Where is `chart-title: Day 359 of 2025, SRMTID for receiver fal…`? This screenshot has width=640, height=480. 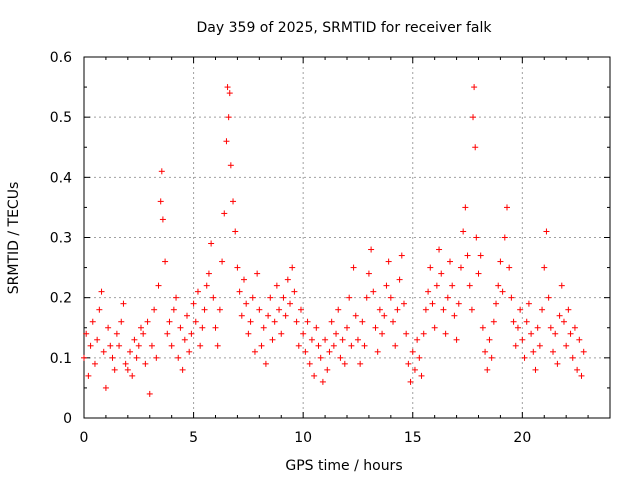
chart-title: Day 359 of 2025, SRMTID for receiver fal… is located at coordinates (345, 28).